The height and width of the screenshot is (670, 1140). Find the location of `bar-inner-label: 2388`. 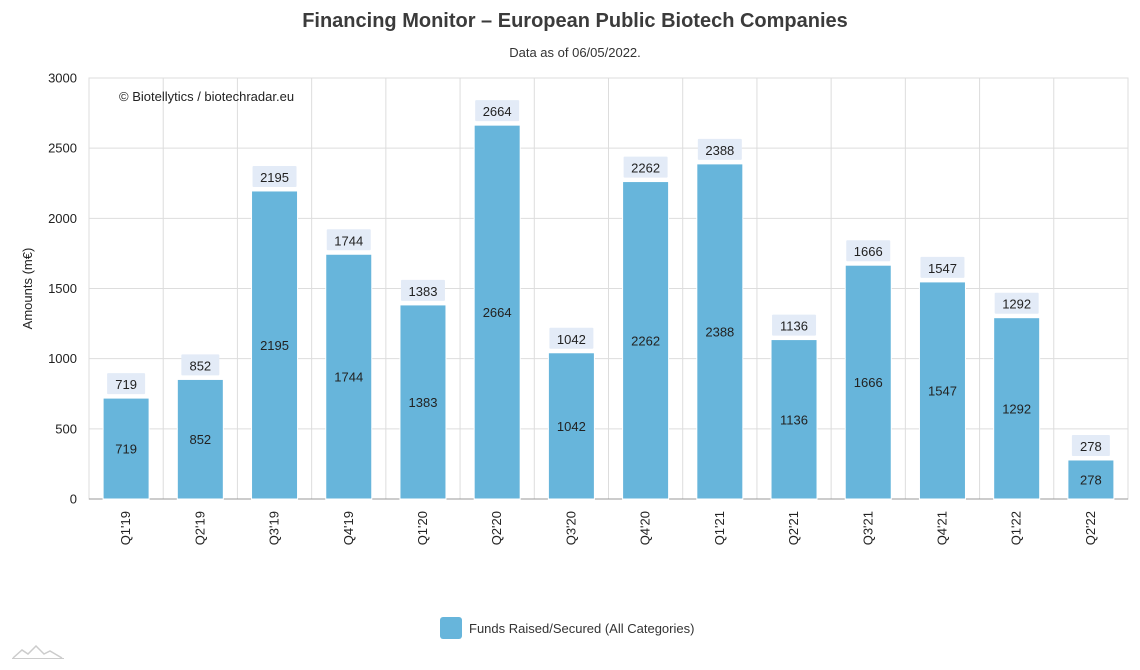

bar-inner-label: 2388 is located at coordinates (719, 331).